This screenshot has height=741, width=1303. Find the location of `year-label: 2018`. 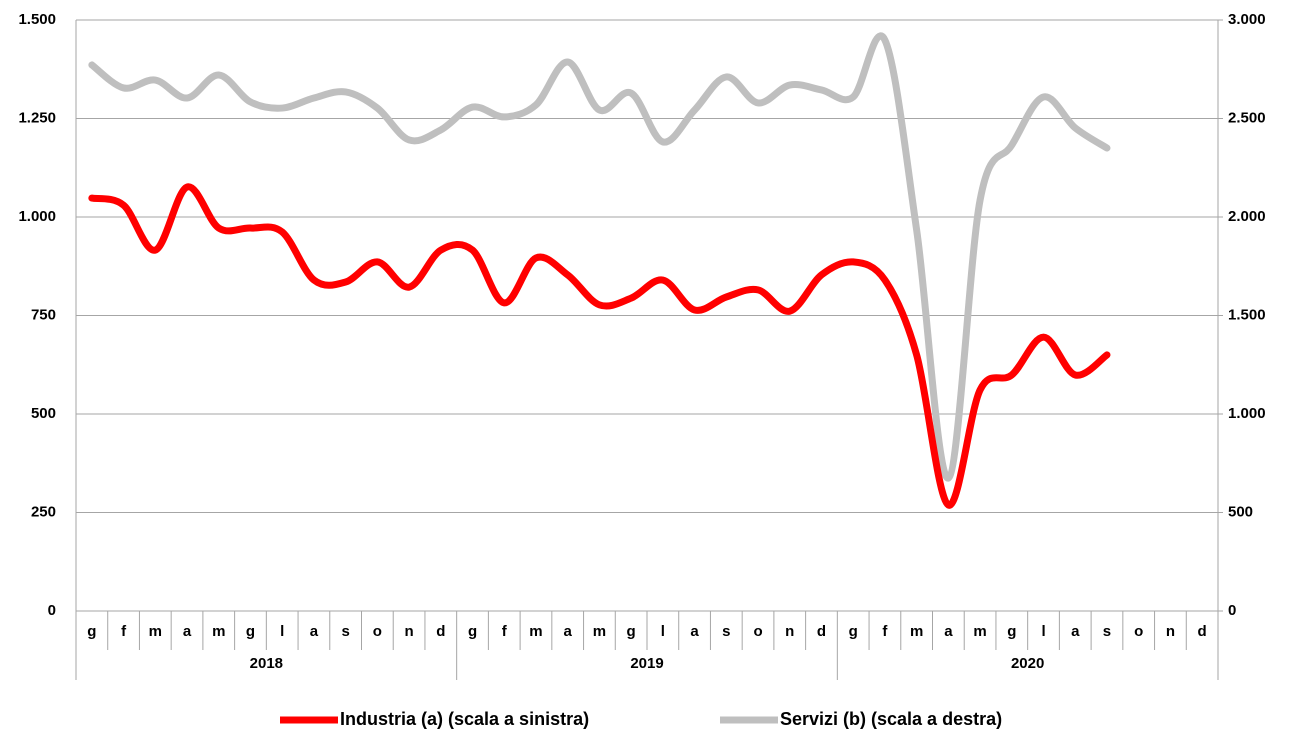

year-label: 2018 is located at coordinates (266, 663).